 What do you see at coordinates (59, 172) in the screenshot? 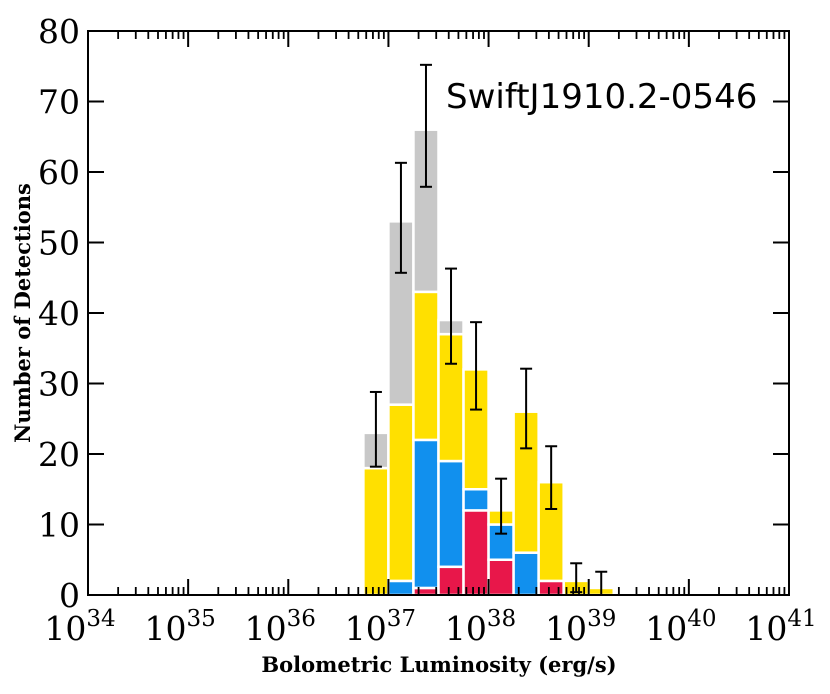
I see `y-tick-label: 60` at bounding box center [59, 172].